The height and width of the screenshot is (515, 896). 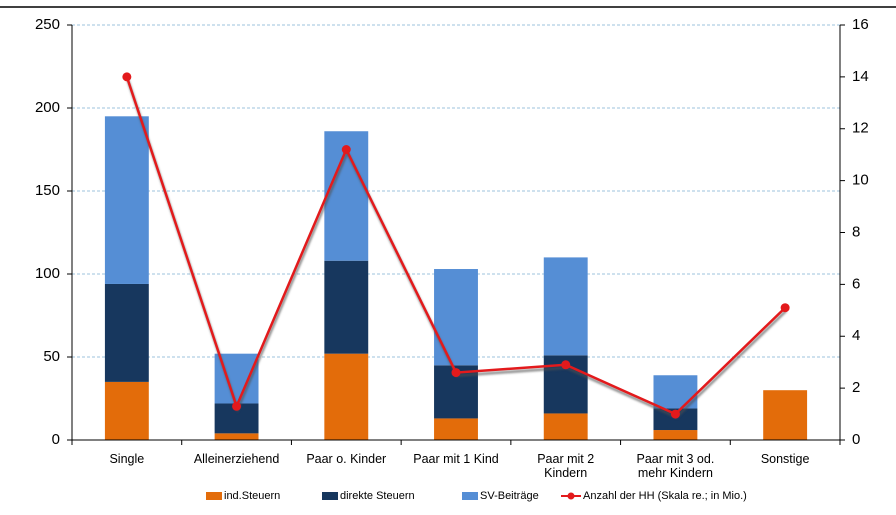 What do you see at coordinates (377, 496) in the screenshot?
I see `legend-label: direkte Steuern` at bounding box center [377, 496].